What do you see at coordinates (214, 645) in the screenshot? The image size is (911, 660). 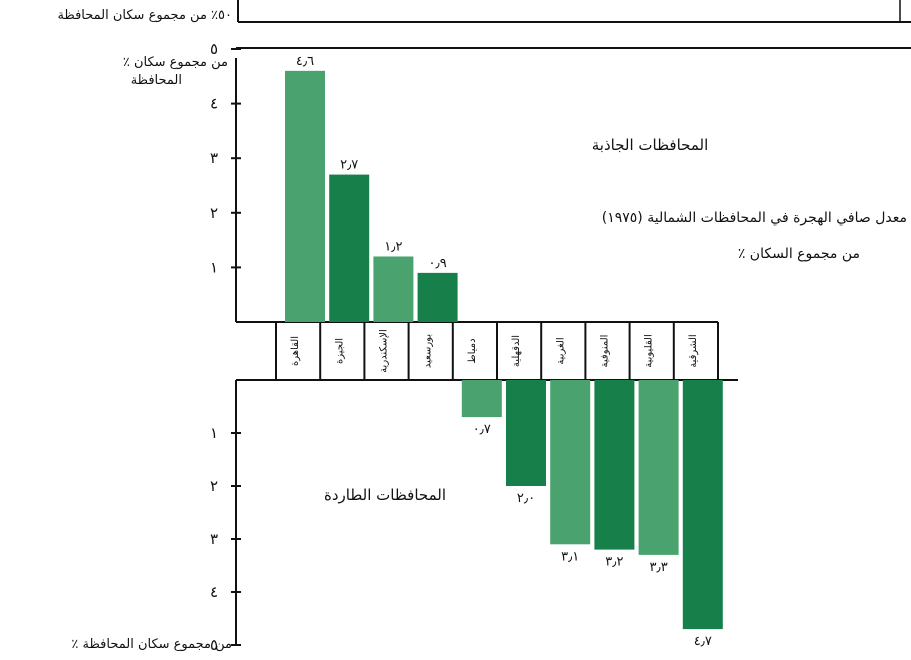 I see `y-tick-label-neg: ٥` at bounding box center [214, 645].